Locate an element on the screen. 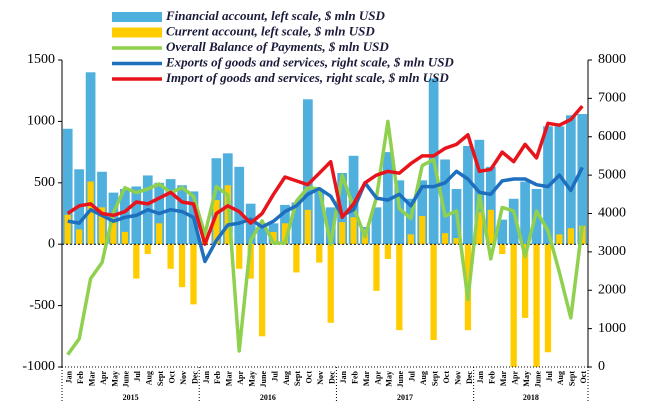 The image size is (646, 401). year-label: 2016 is located at coordinates (268, 397).